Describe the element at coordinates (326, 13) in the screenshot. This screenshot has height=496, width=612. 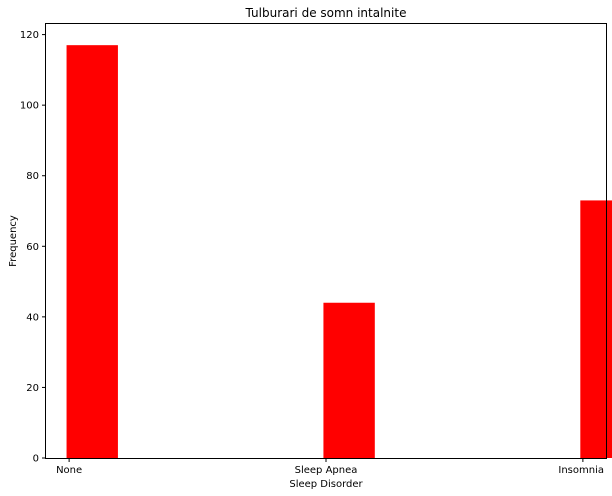
I see `chart-title: Tulburari de somn intalnite` at that location.